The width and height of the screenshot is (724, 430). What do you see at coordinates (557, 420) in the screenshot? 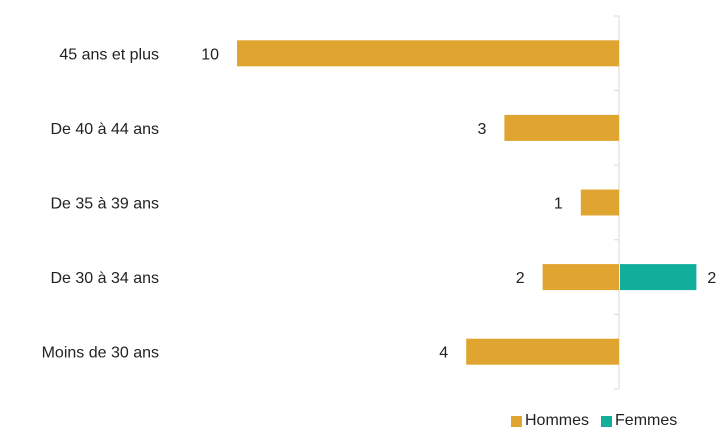
I see `legend-label-hommes: Hommes` at bounding box center [557, 420].